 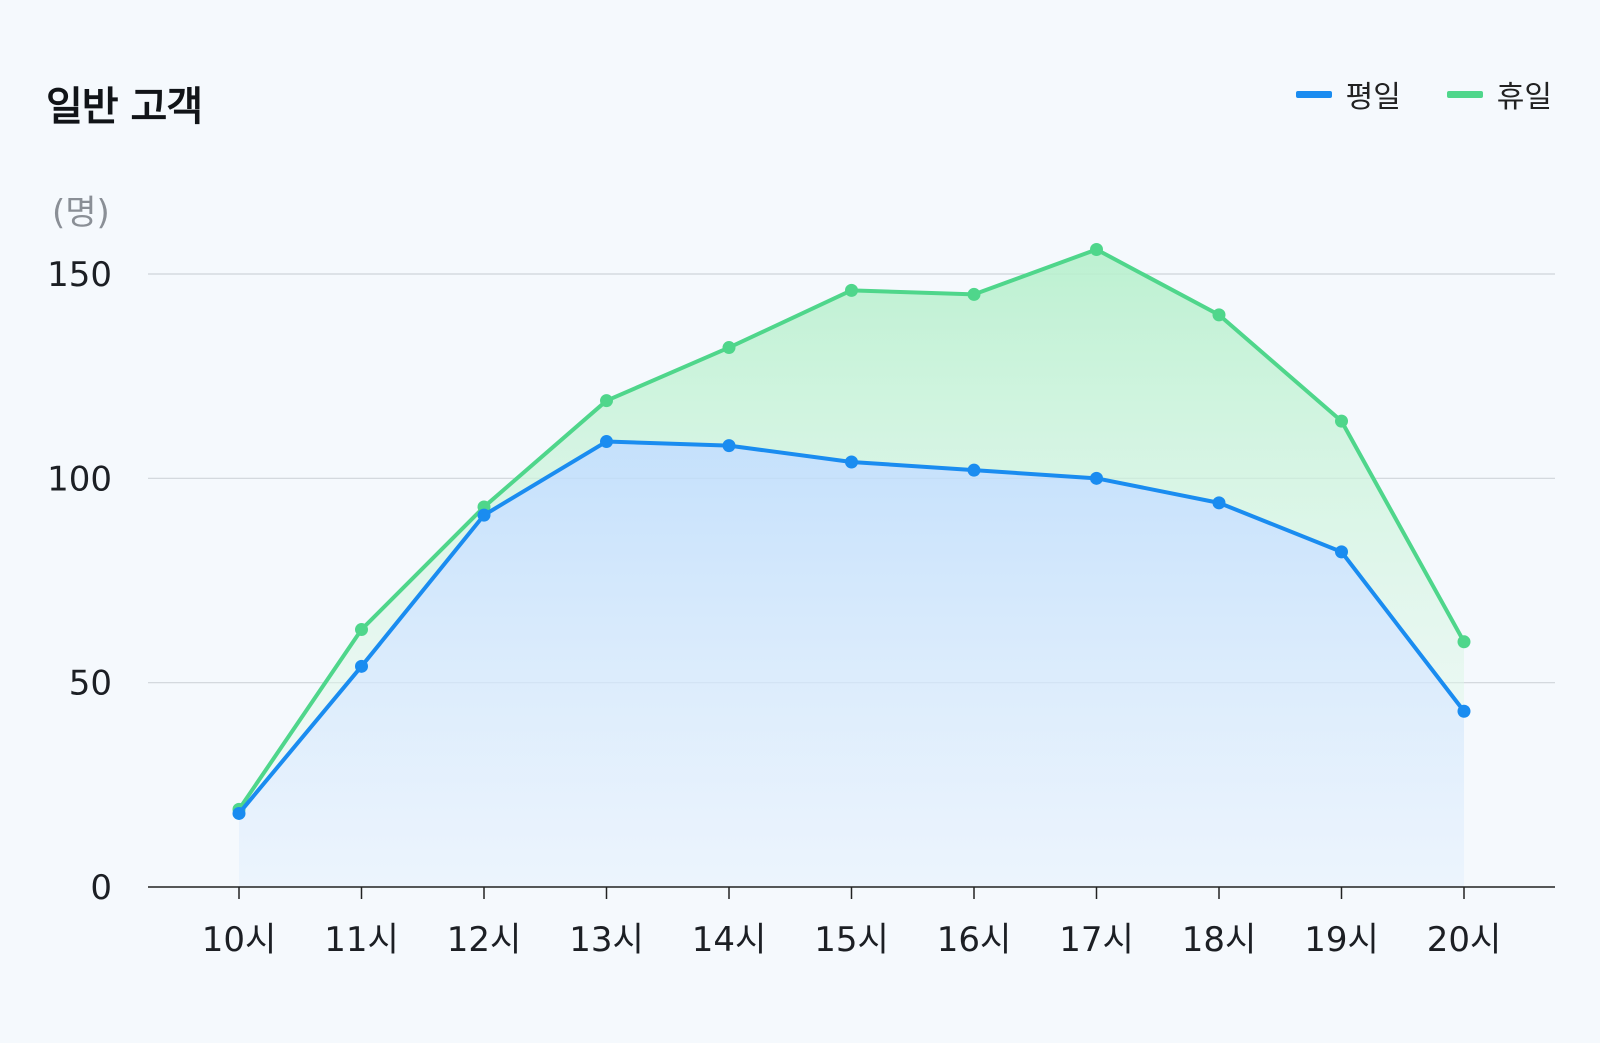 What do you see at coordinates (1464, 94) in the screenshot?
I see `legend-swatch-holiday` at bounding box center [1464, 94].